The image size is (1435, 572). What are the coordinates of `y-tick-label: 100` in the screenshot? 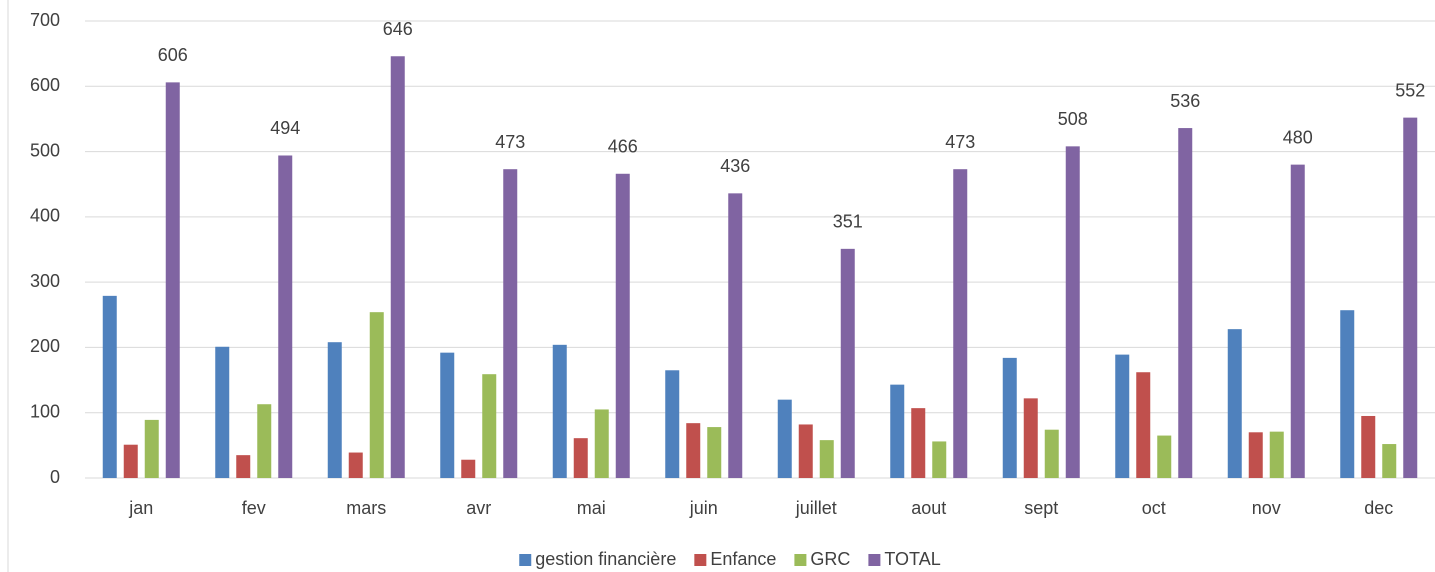 It's located at (45, 411).